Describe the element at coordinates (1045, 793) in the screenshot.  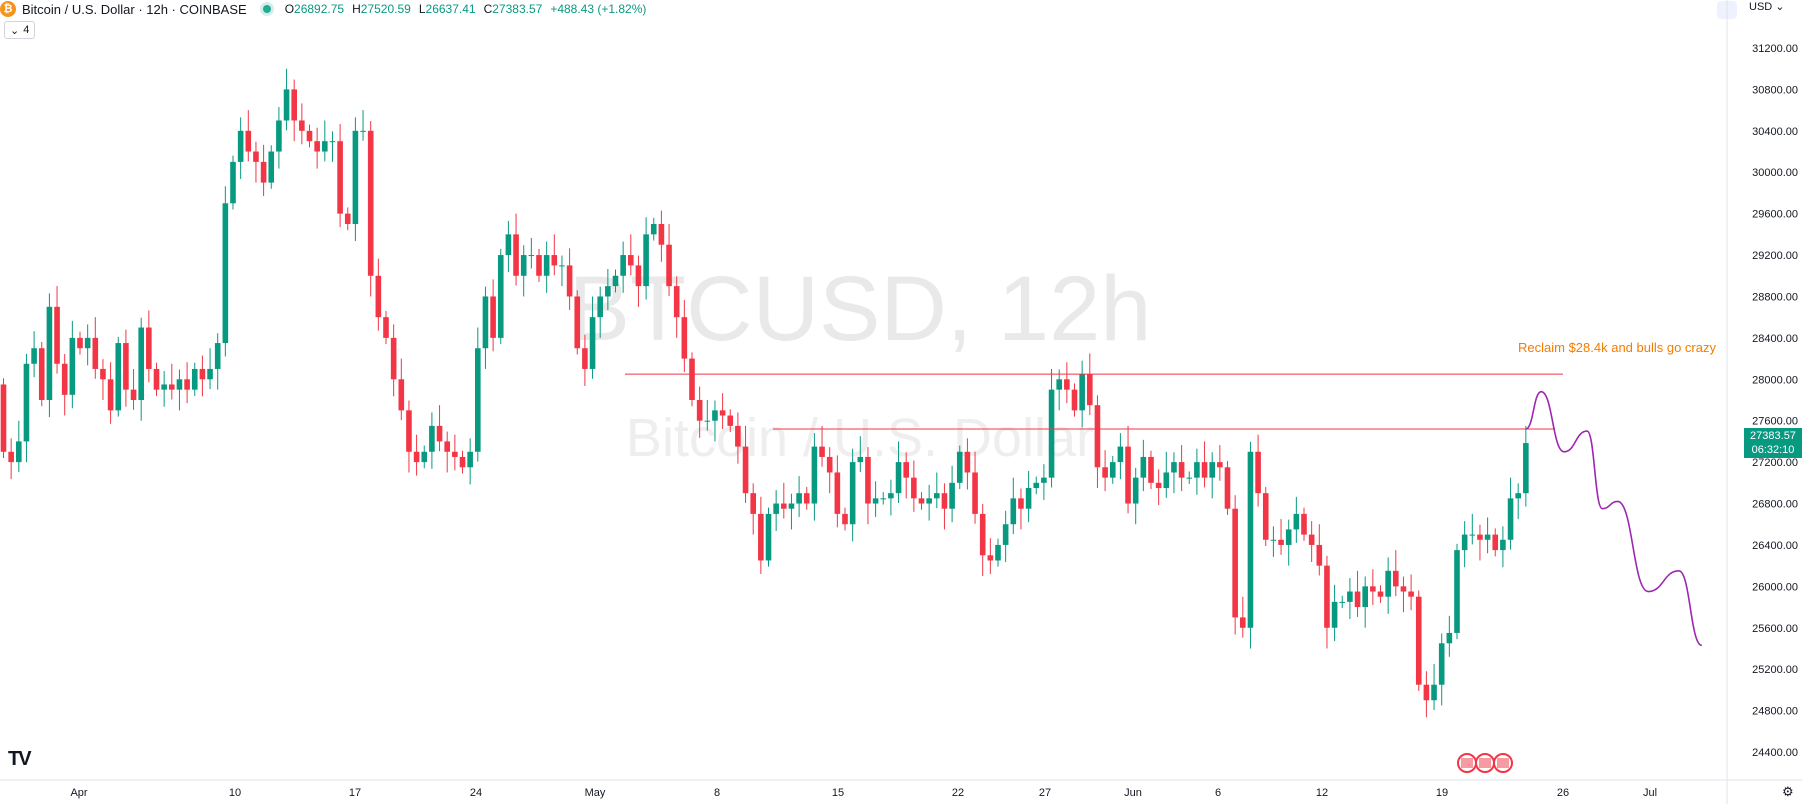
I see `time-tick-label: 27` at that location.